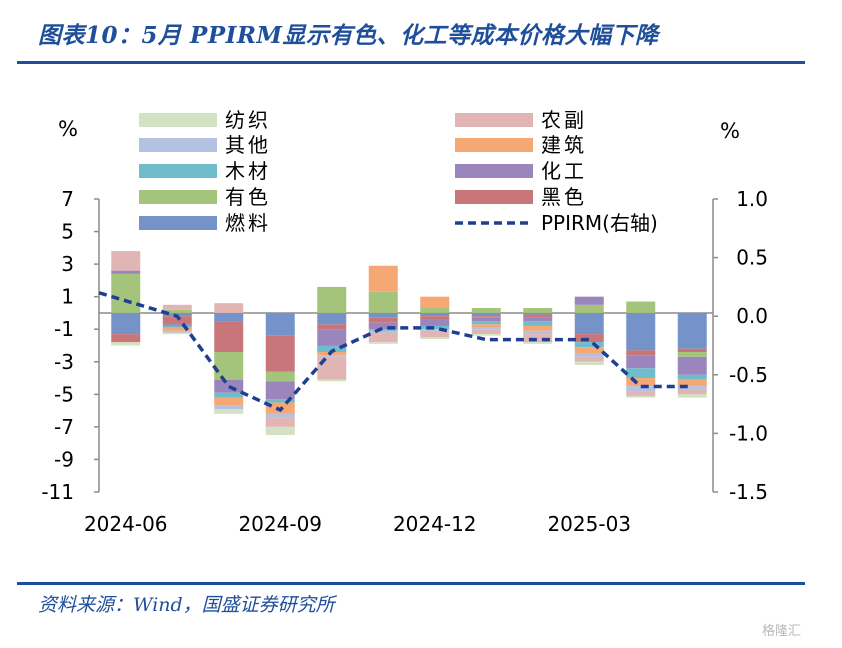  Describe the element at coordinates (67, 297) in the screenshot. I see `left-tick-label: 1` at that location.